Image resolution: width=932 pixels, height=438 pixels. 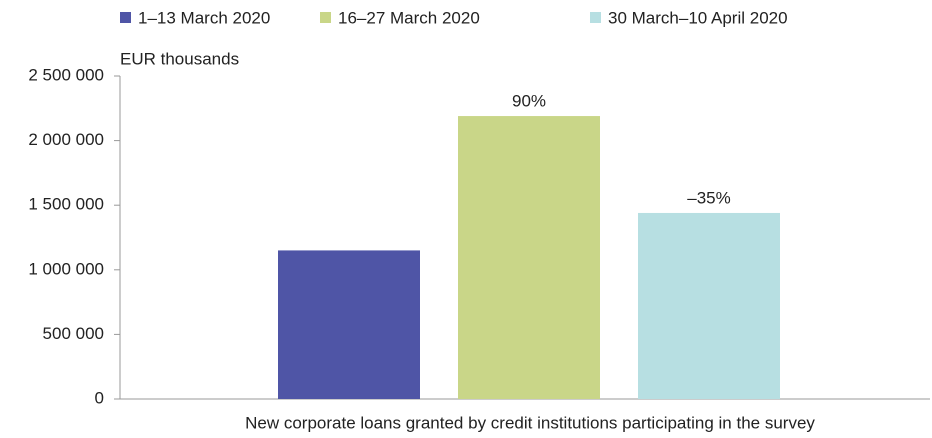 I want to click on change-label: 90%, so click(x=529, y=101).